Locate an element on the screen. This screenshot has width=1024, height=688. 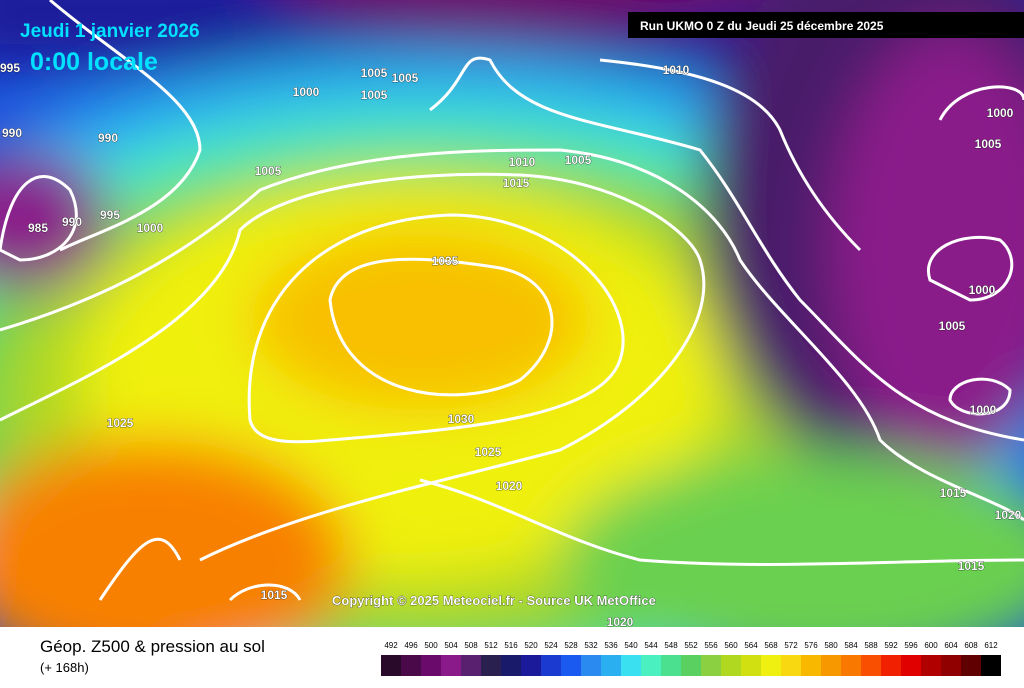
scale-label: 576 is located at coordinates (811, 645).